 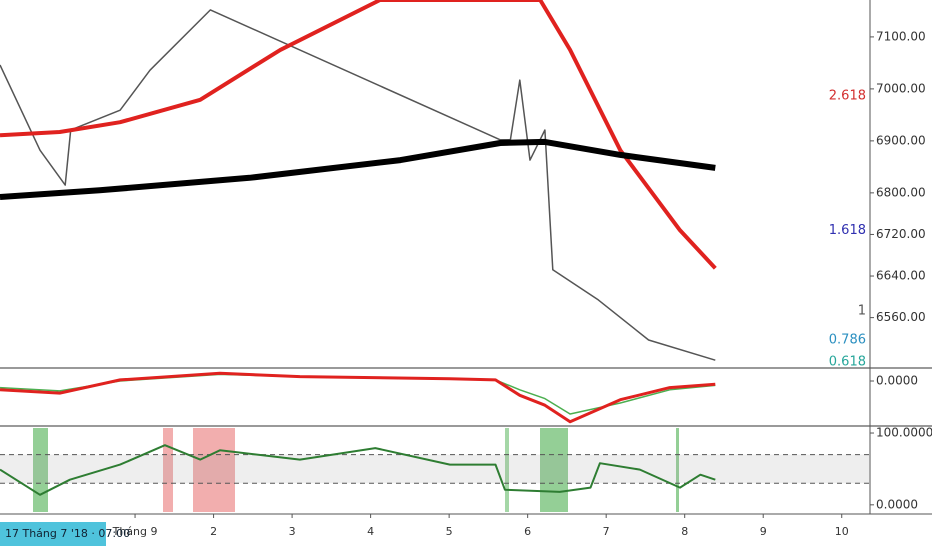 I want to click on y-tick-label: 6720.00, so click(x=901, y=234).